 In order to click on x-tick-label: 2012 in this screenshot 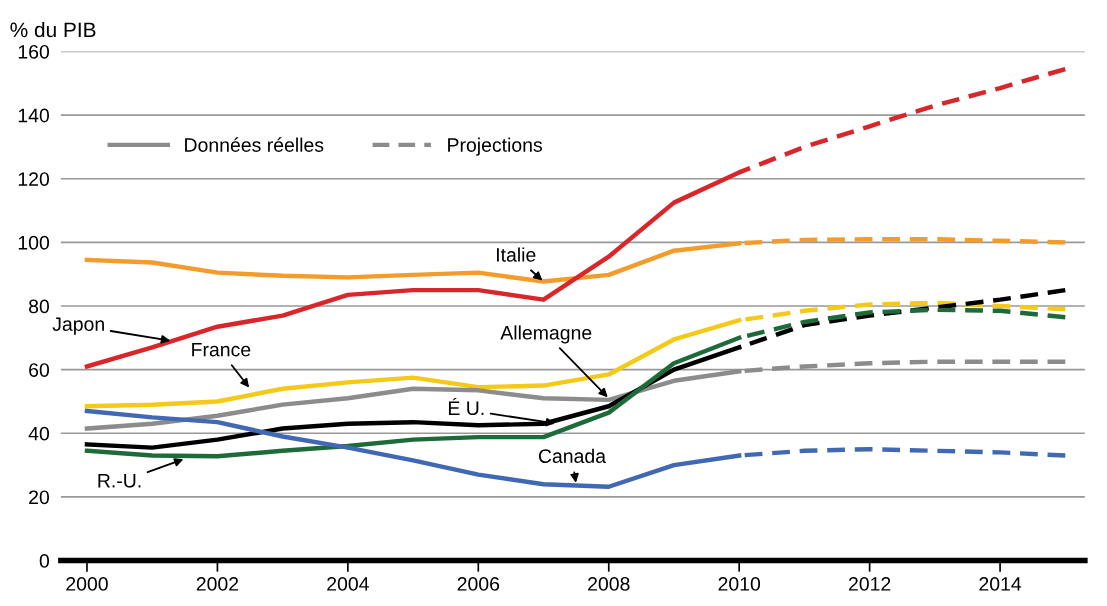, I will do `click(869, 584)`.